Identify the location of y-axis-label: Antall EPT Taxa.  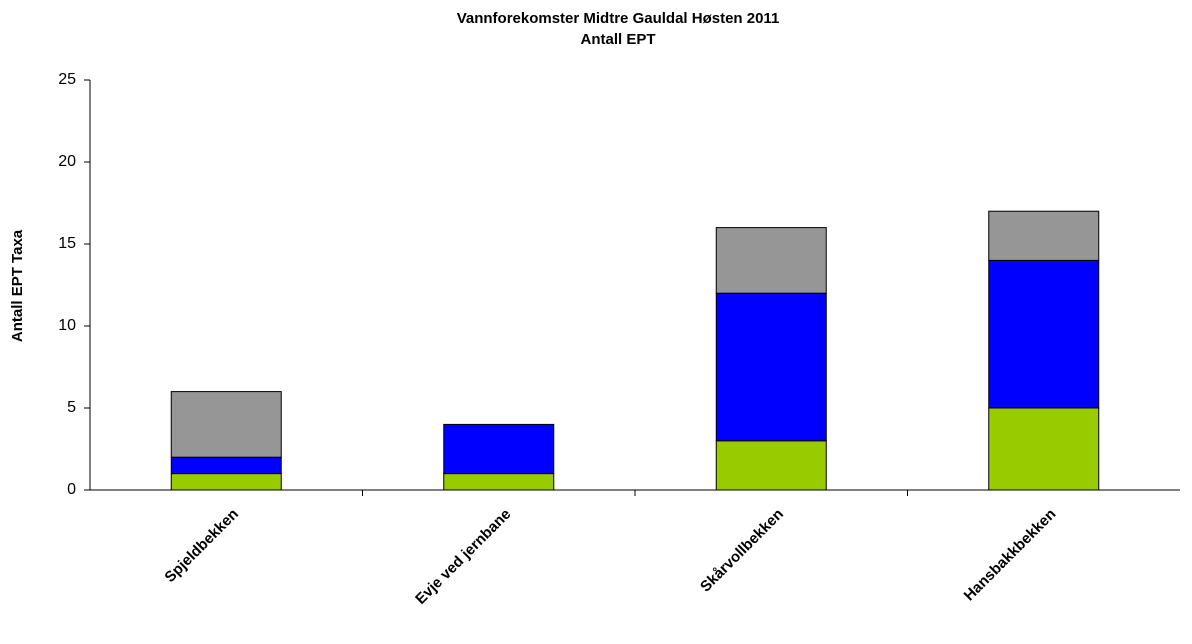
(17, 285).